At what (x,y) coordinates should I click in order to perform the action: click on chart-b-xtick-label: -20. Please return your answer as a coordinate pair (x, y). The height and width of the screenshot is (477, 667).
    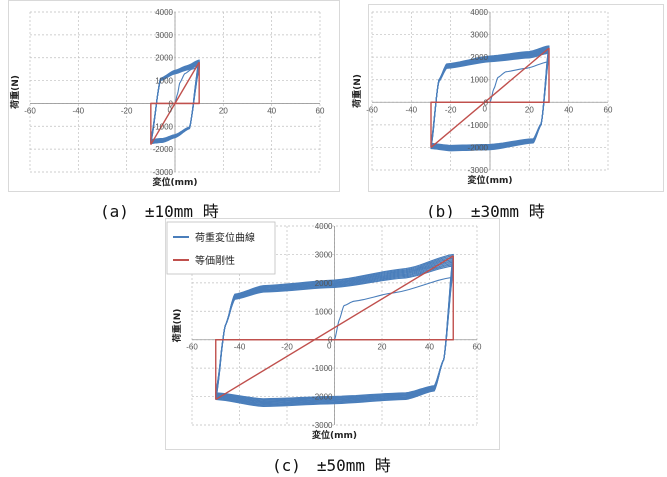
    Looking at the image, I should click on (451, 109).